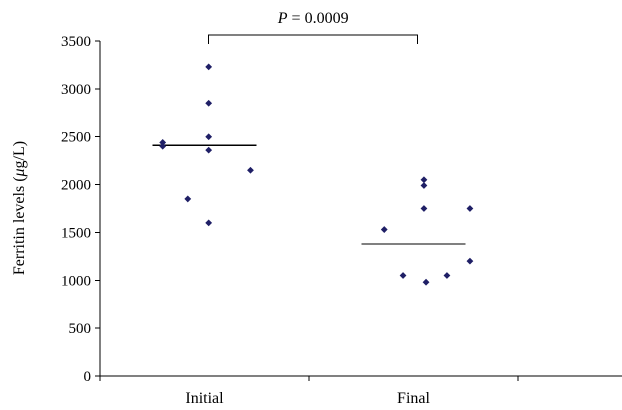  I want to click on x-category-label: Initial, so click(204, 398).